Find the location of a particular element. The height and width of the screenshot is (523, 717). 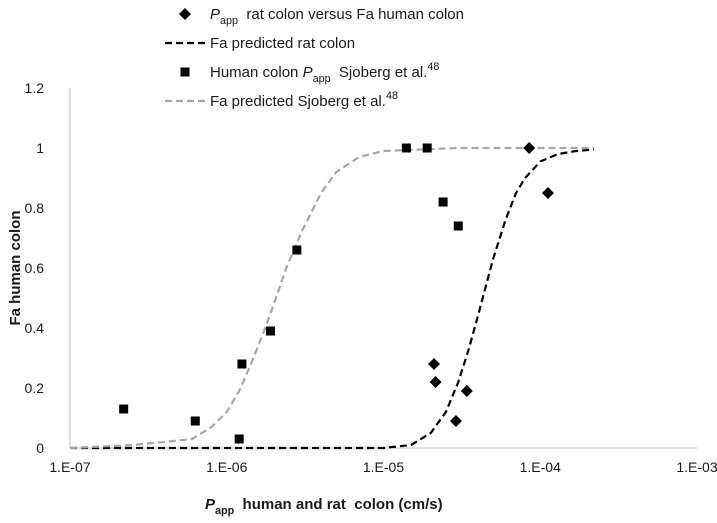

legend-item-3: Fa predicted Sjoberg et al.48 is located at coordinates (281, 100).